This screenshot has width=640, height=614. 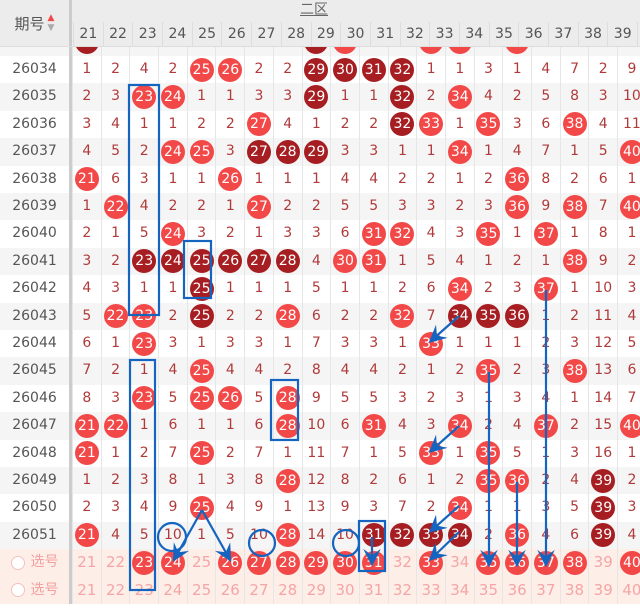 I want to click on hit-ball: 35, so click(x=488, y=562).